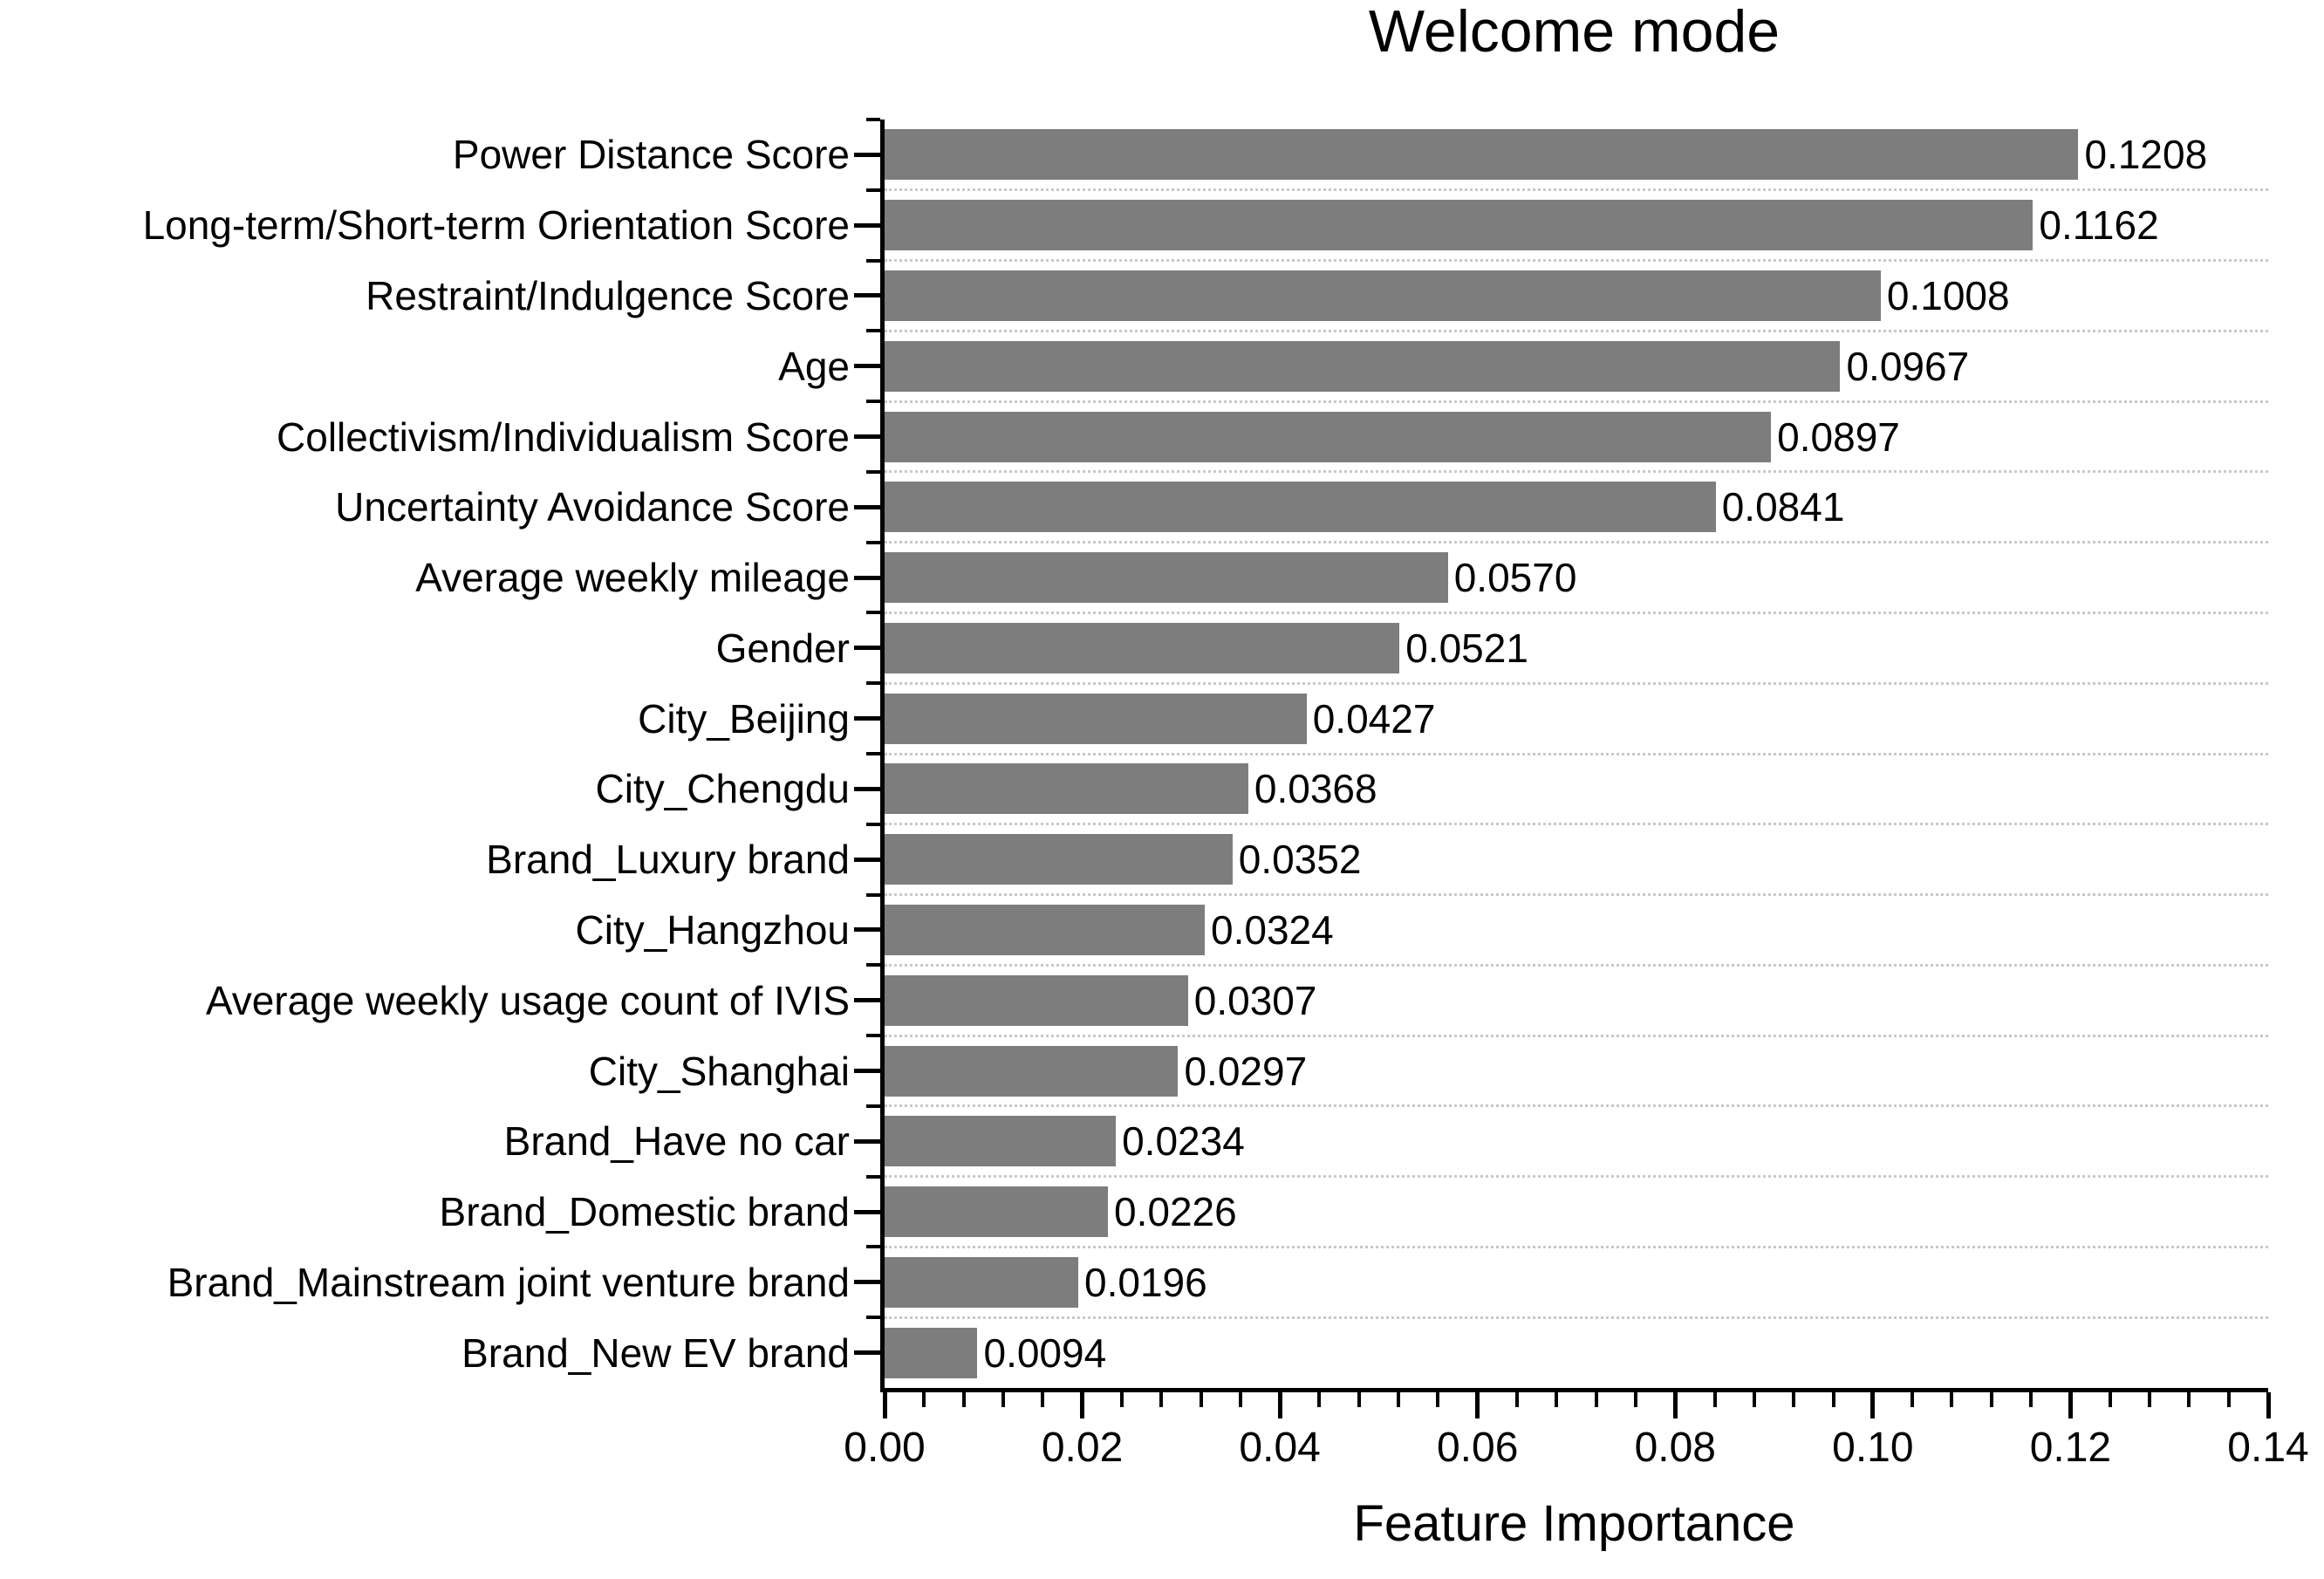 The height and width of the screenshot is (1579, 2324). I want to click on category-label: Average weekly mileage, so click(633, 578).